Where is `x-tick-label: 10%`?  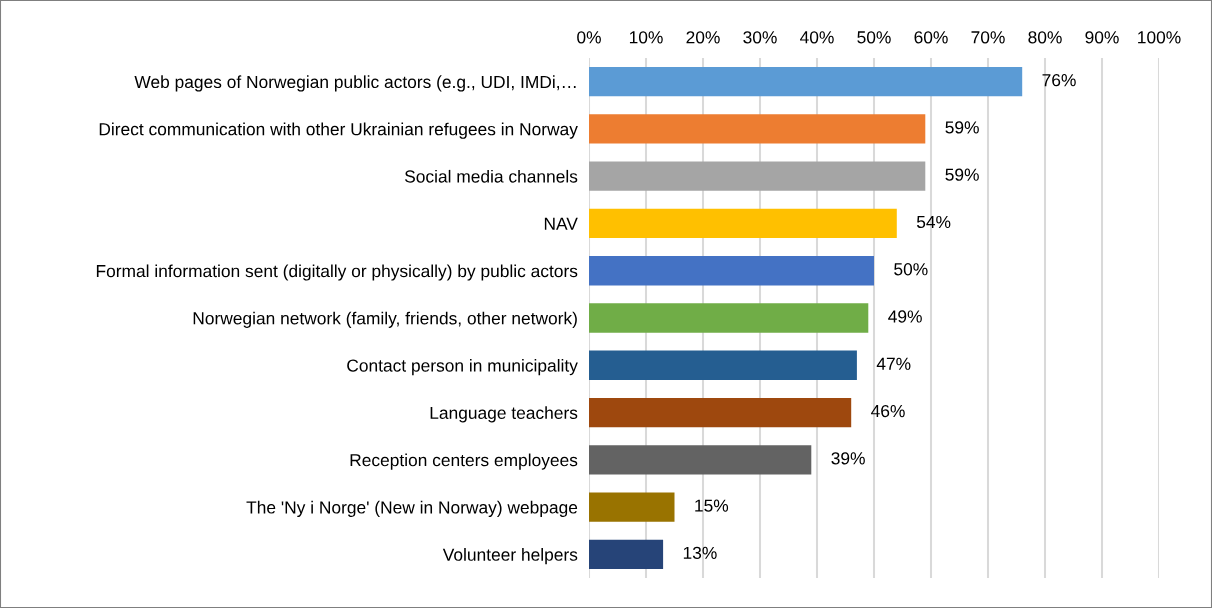
x-tick-label: 10% is located at coordinates (646, 37).